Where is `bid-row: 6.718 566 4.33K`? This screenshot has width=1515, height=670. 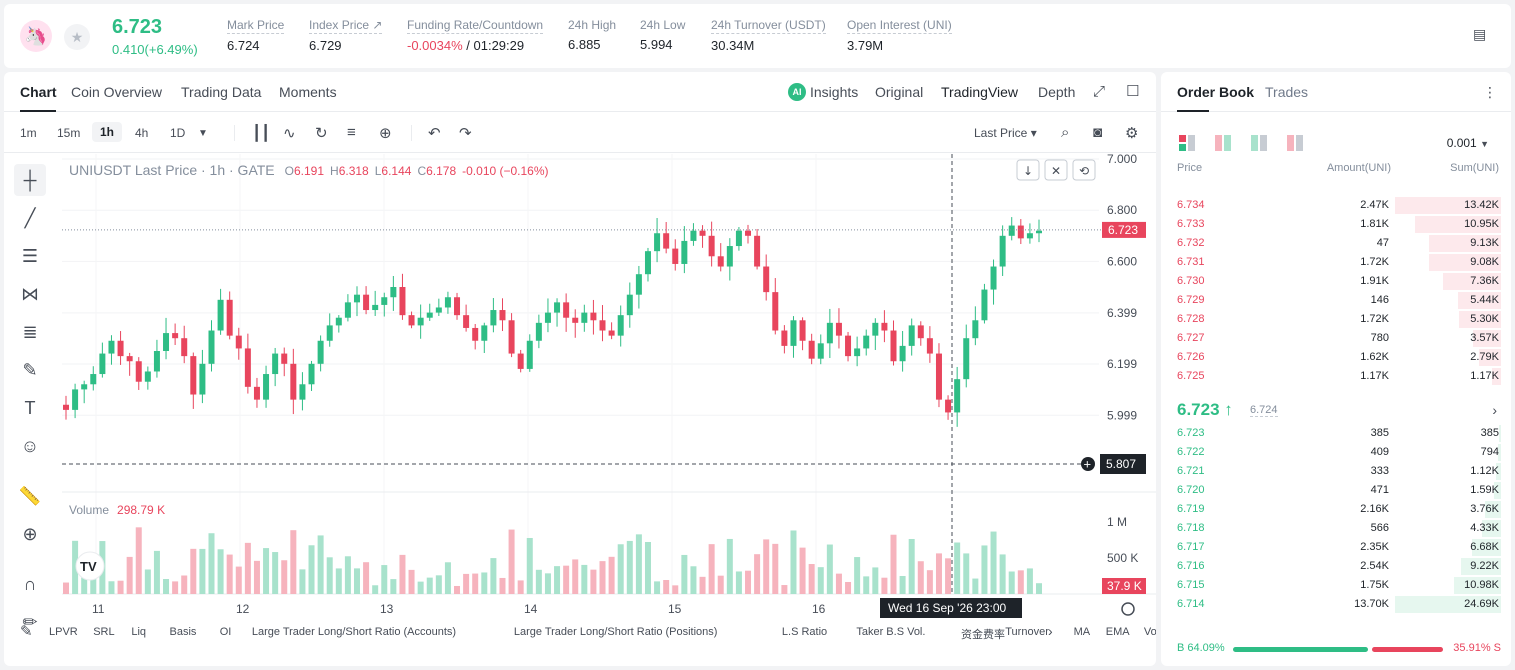
bid-row: 6.718 566 4.33K is located at coordinates (1336, 528).